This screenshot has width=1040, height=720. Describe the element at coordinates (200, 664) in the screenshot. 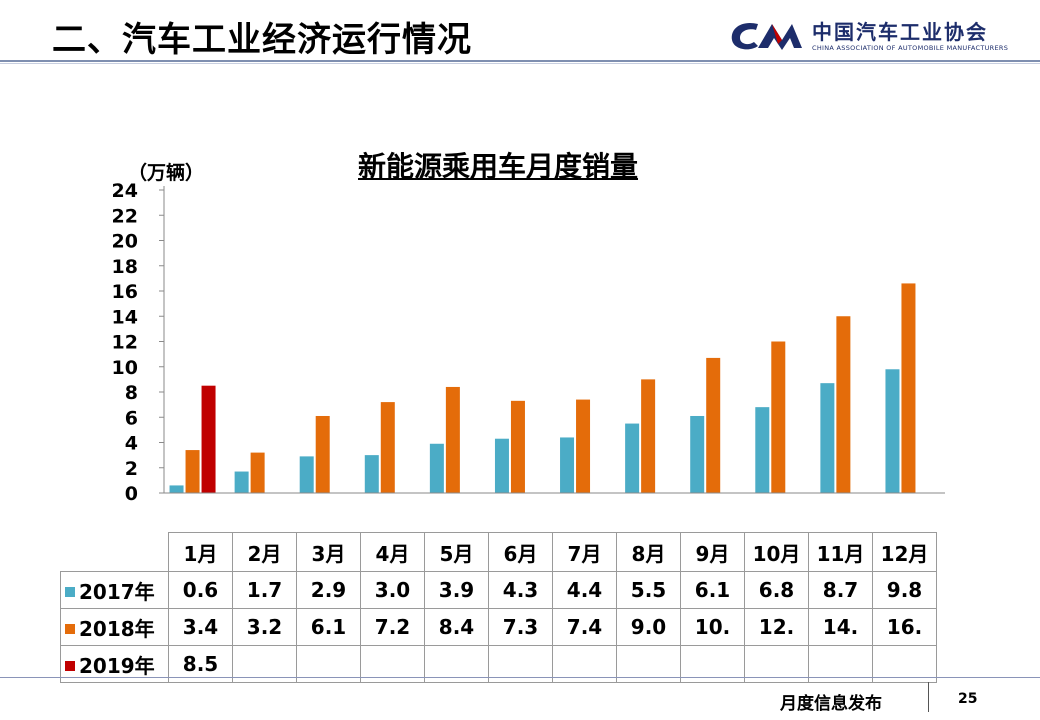

I see `data-label: 8.5` at that location.